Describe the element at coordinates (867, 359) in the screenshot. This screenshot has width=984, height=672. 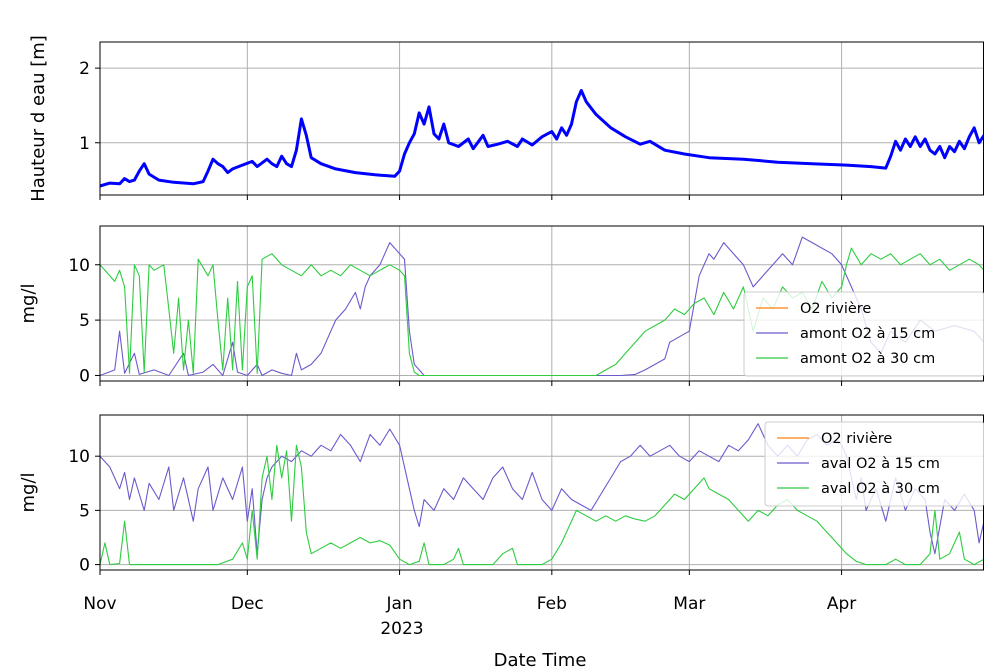
I see `legend-label: amont O2 à 30 cm` at that location.